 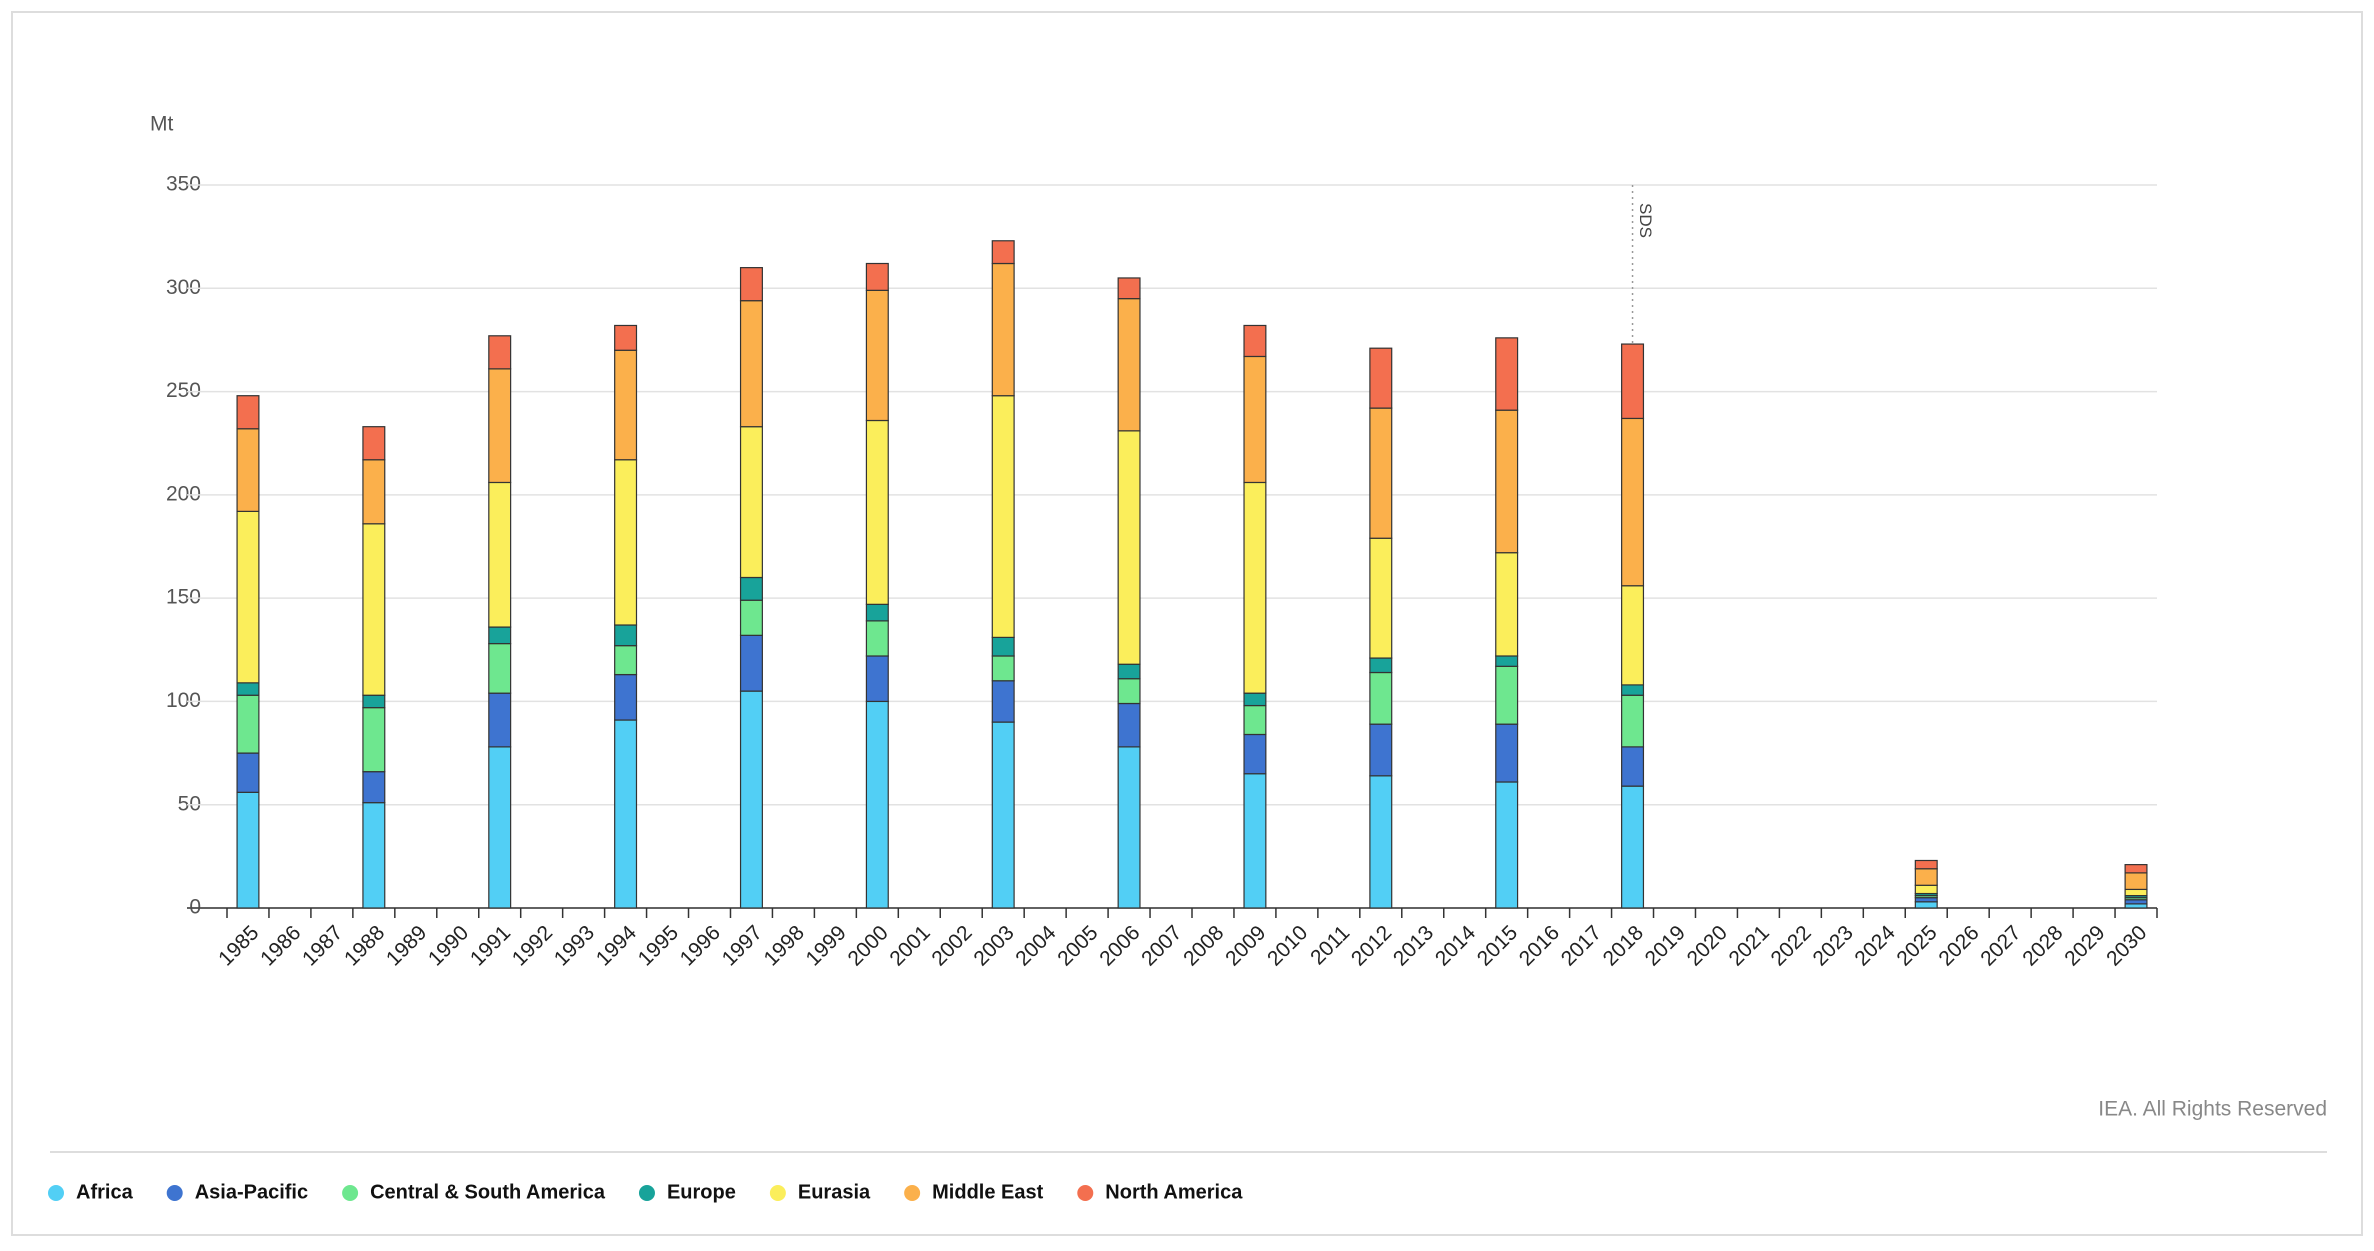 What do you see at coordinates (105, 1192) in the screenshot?
I see `legend-label: Africa` at bounding box center [105, 1192].